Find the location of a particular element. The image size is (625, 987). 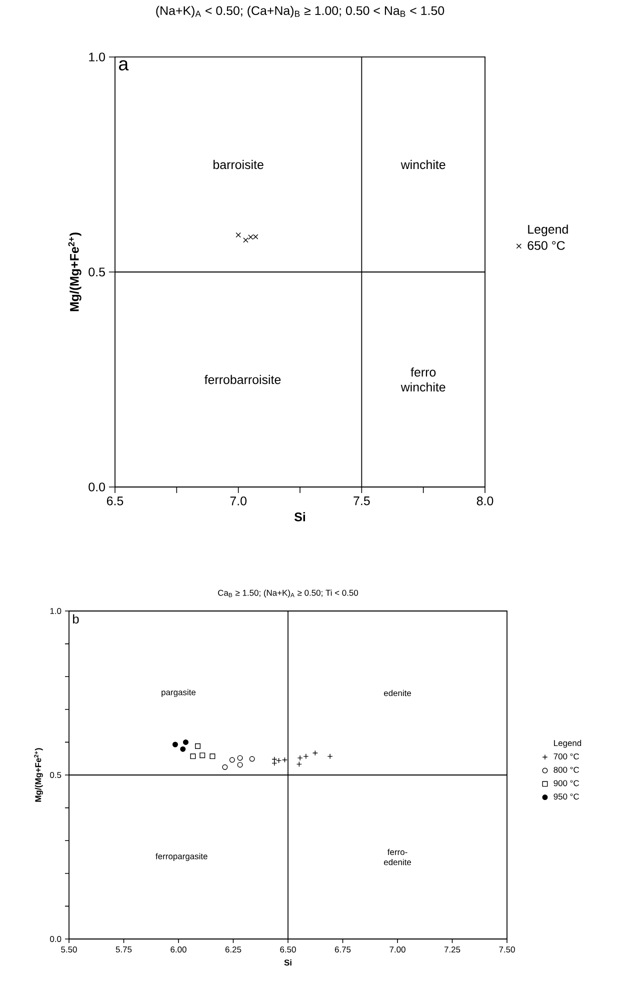

x-tick-label: 7.0 is located at coordinates (238, 501).